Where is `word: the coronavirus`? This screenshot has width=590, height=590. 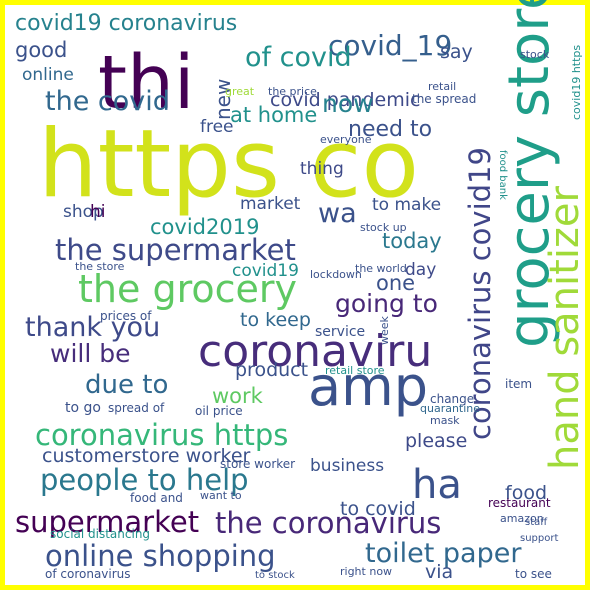 word: the coronavirus is located at coordinates (328, 523).